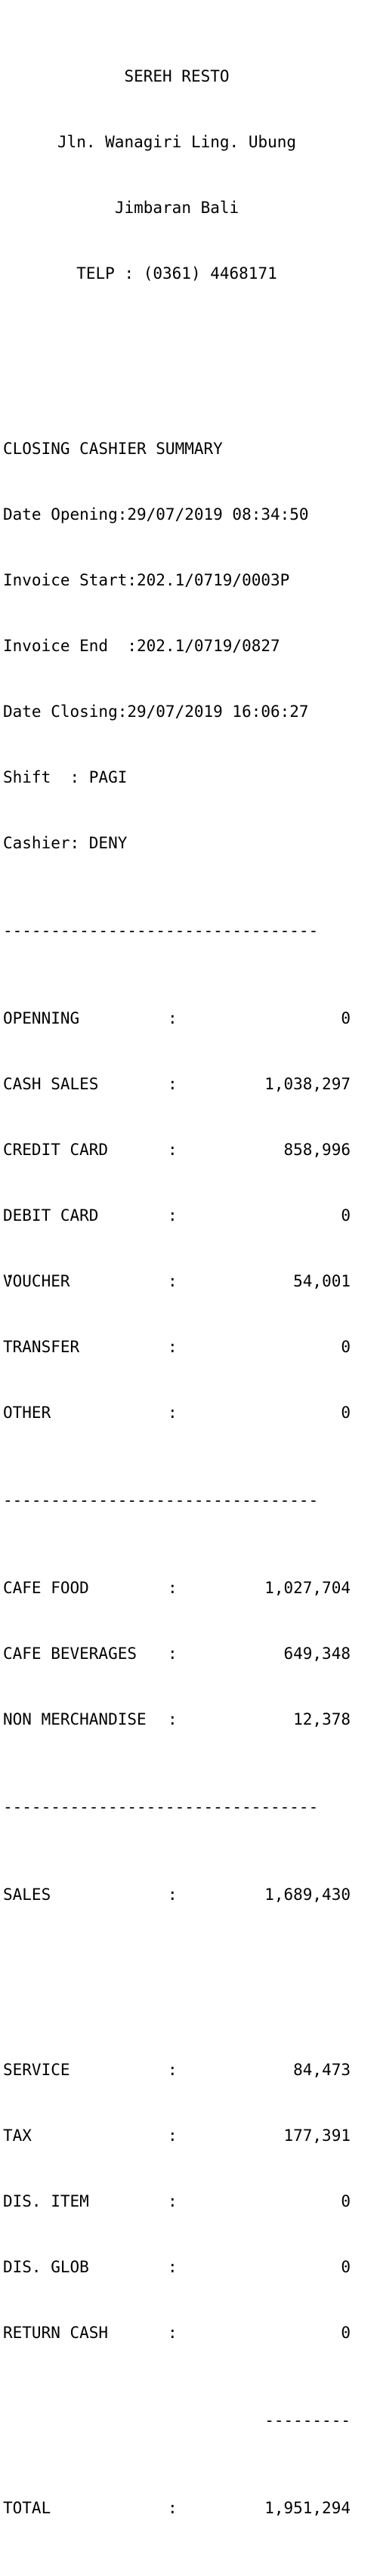 The image size is (380, 2576). I want to click on row-label: TOTAL, so click(27, 2508).